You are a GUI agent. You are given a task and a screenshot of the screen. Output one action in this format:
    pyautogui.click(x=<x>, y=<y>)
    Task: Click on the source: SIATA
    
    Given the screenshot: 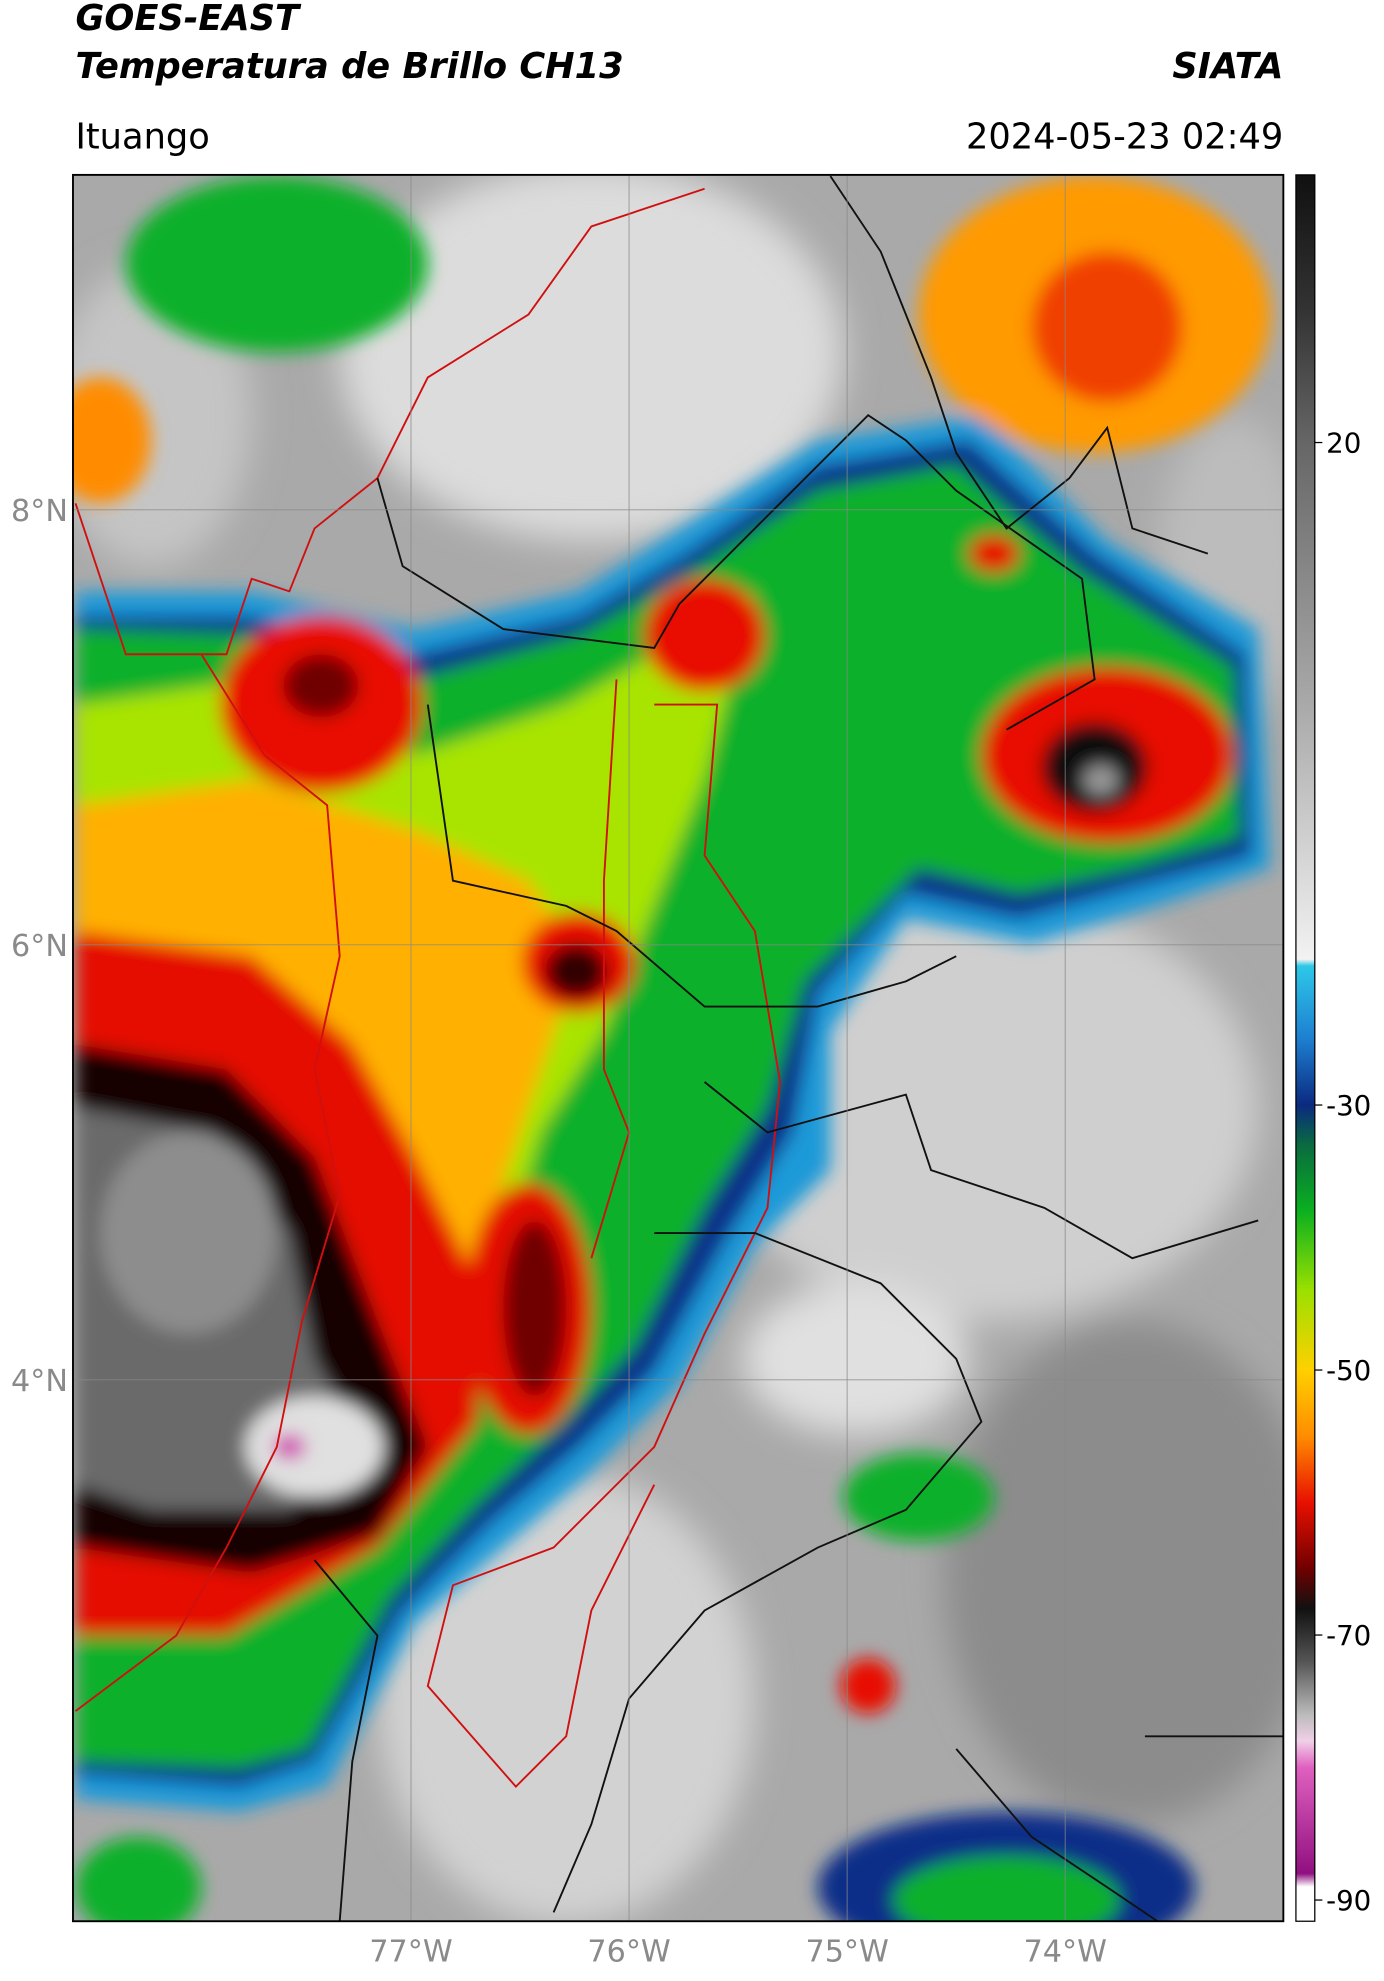 What is the action you would take?
    pyautogui.click(x=1227, y=66)
    